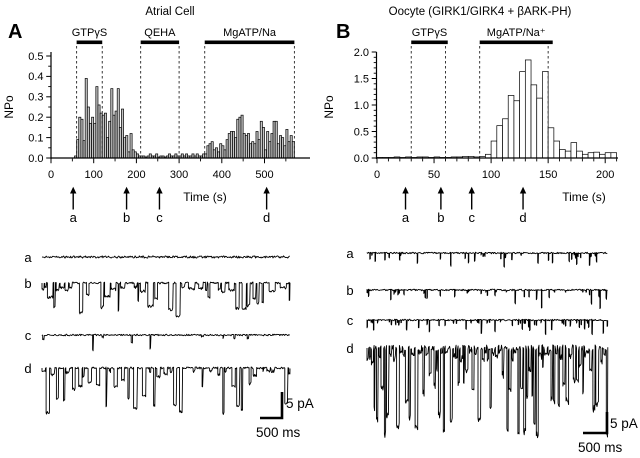 This screenshot has width=640, height=458. What do you see at coordinates (15, 32) in the screenshot?
I see `panel-a-letter: A` at bounding box center [15, 32].